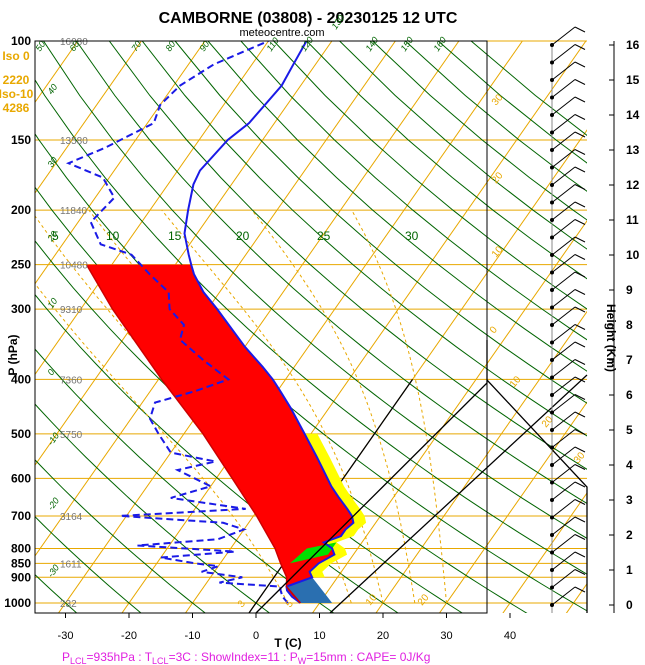 This screenshot has height=665, width=645. Describe the element at coordinates (74, 211) in the screenshot. I see `geopotential-label-200: 11840` at that location.